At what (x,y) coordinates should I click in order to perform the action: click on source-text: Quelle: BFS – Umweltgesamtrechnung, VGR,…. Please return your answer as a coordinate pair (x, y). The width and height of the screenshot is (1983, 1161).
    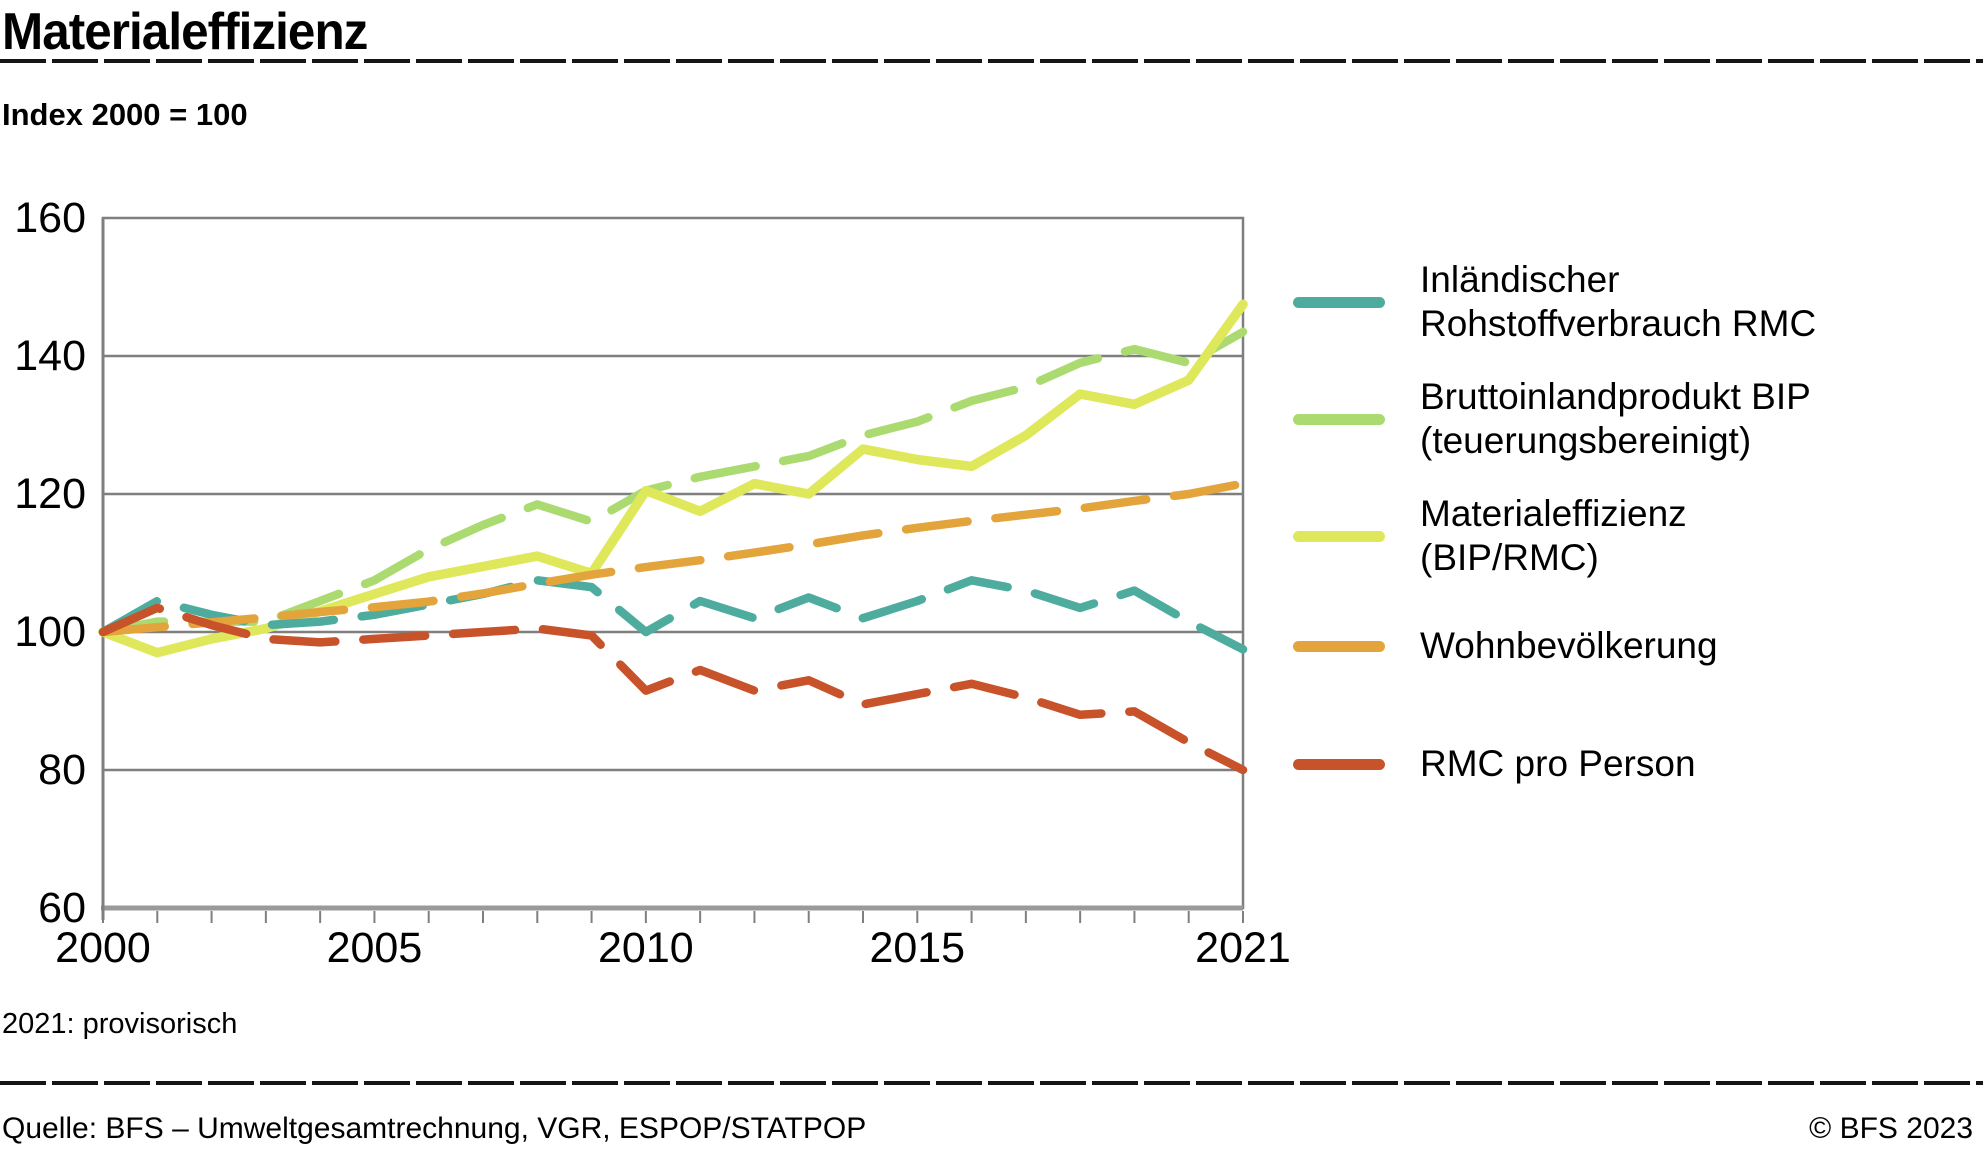
    Looking at the image, I should click on (434, 1128).